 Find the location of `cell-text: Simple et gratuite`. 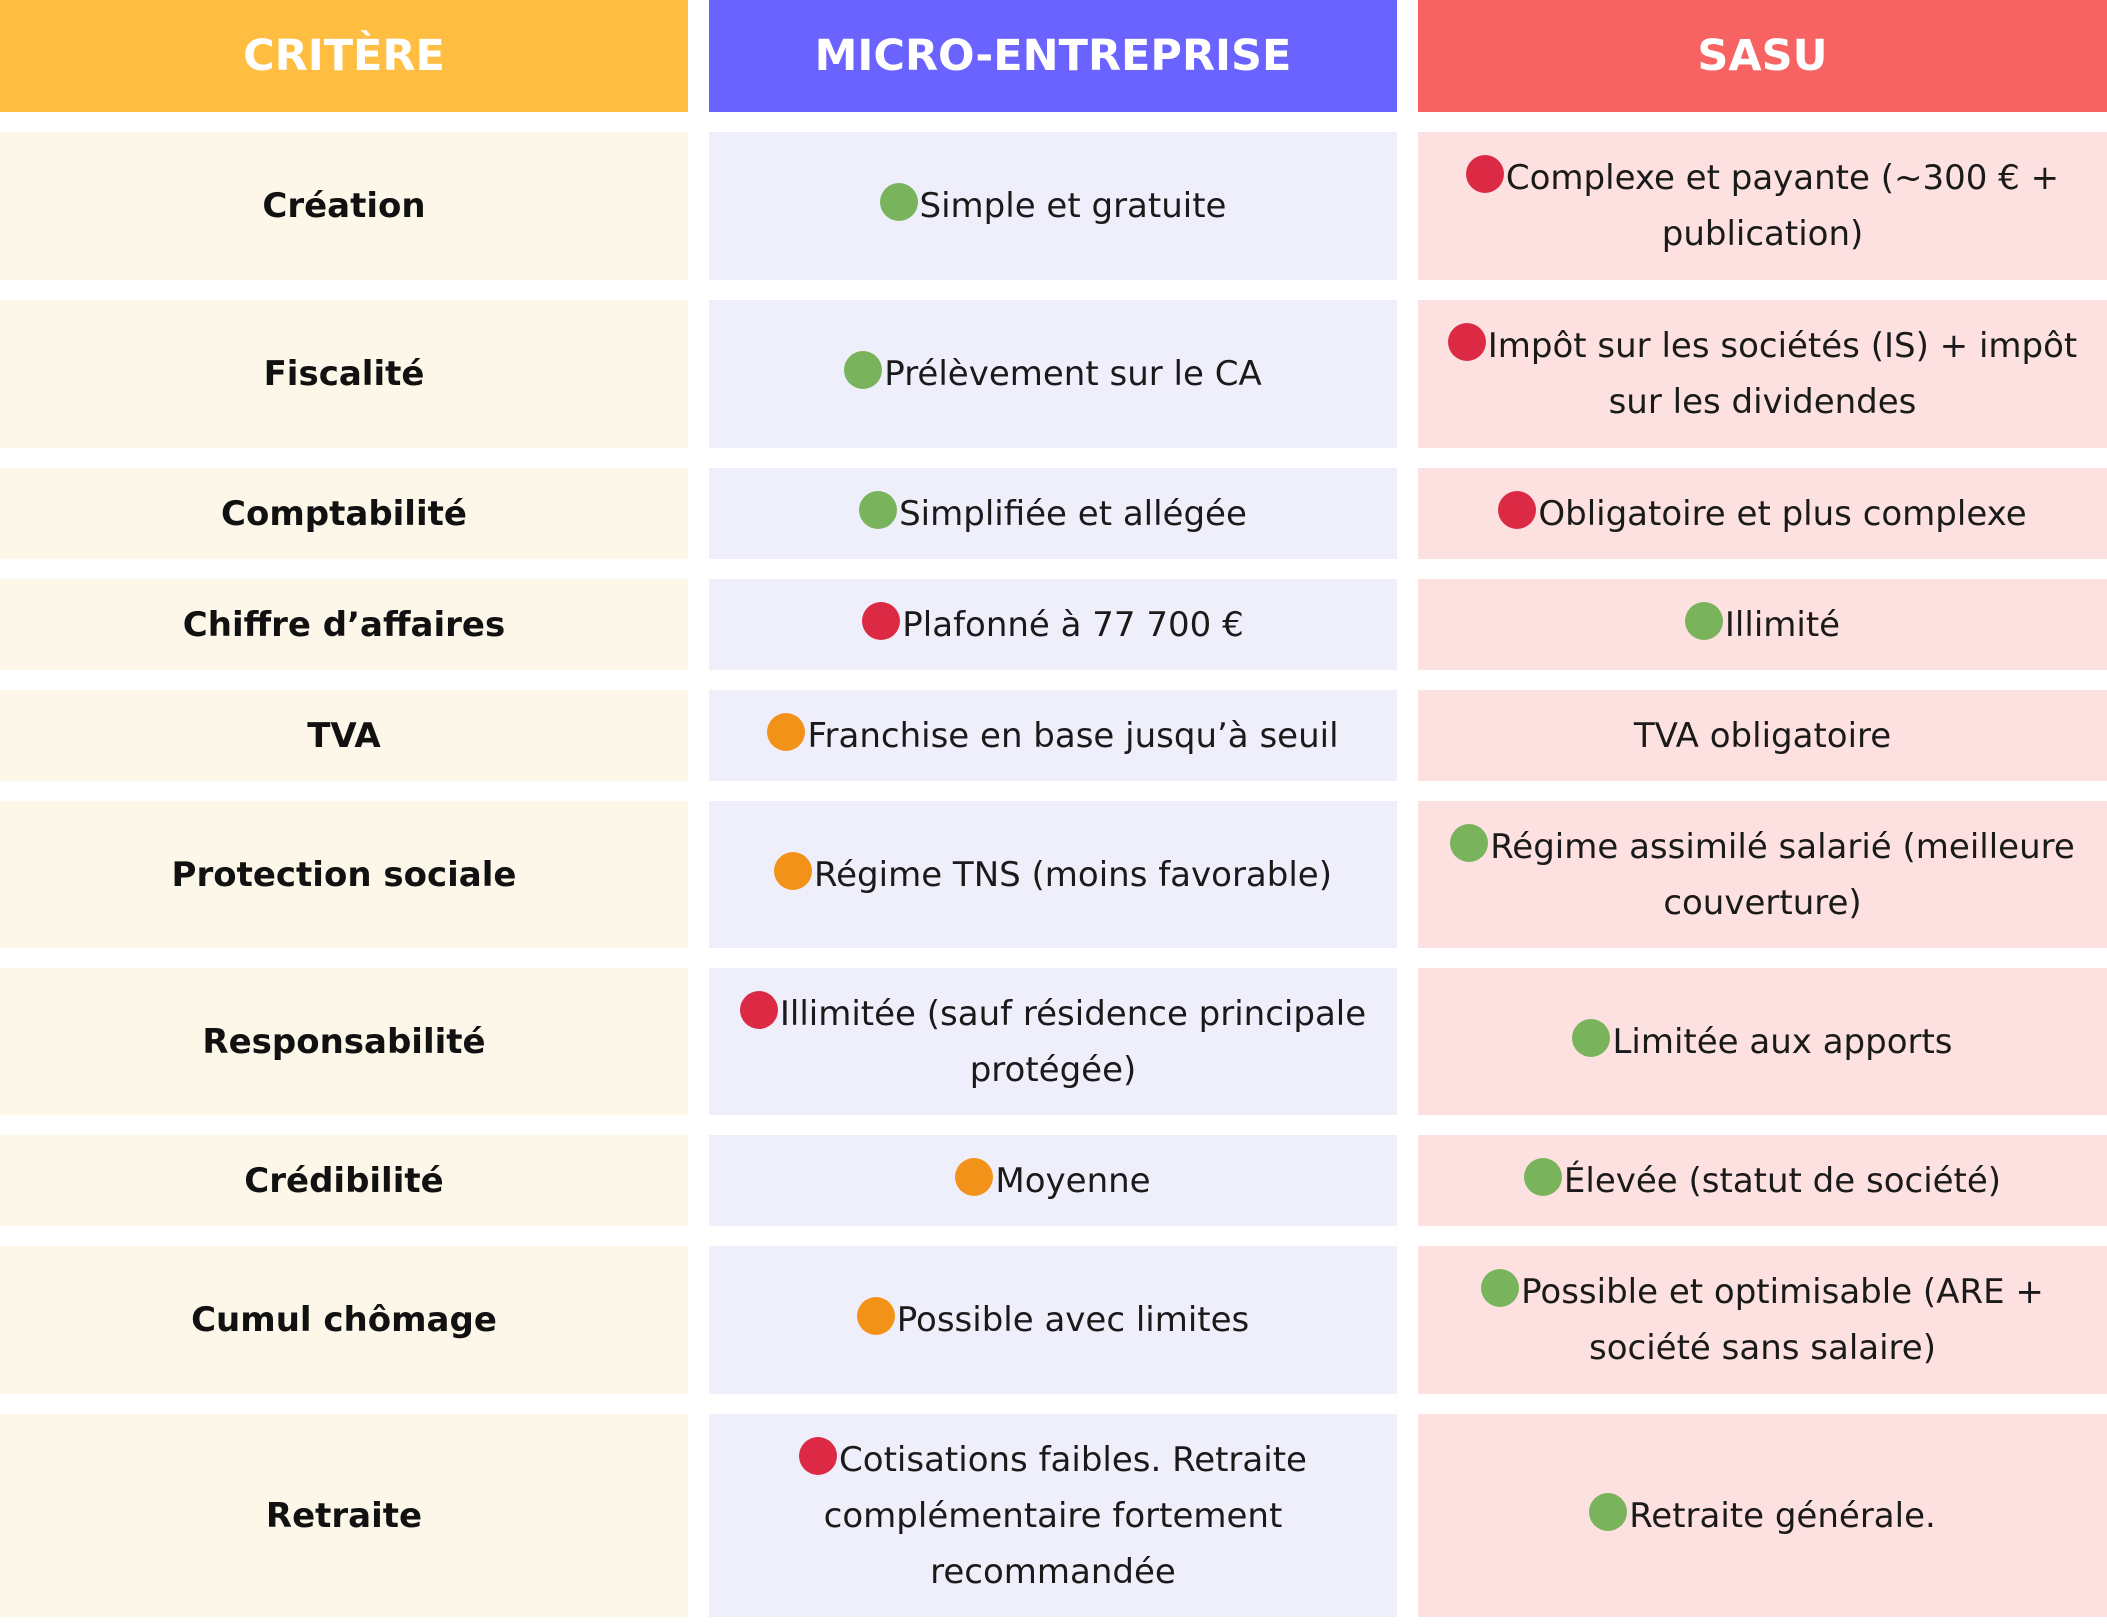

cell-text: Simple et gratuite is located at coordinates (1073, 206).